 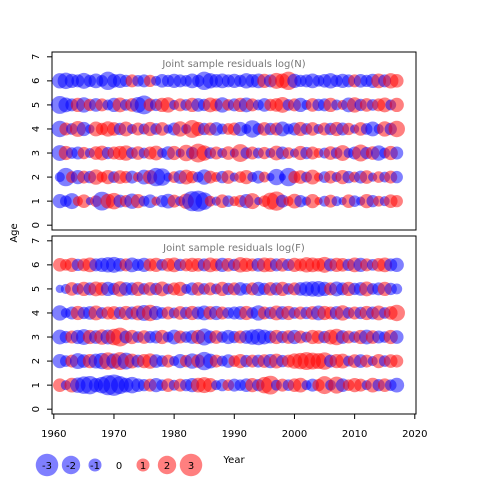 What do you see at coordinates (233, 248) in the screenshot?
I see `panel-title: Joint sample residuals log(F)` at bounding box center [233, 248].